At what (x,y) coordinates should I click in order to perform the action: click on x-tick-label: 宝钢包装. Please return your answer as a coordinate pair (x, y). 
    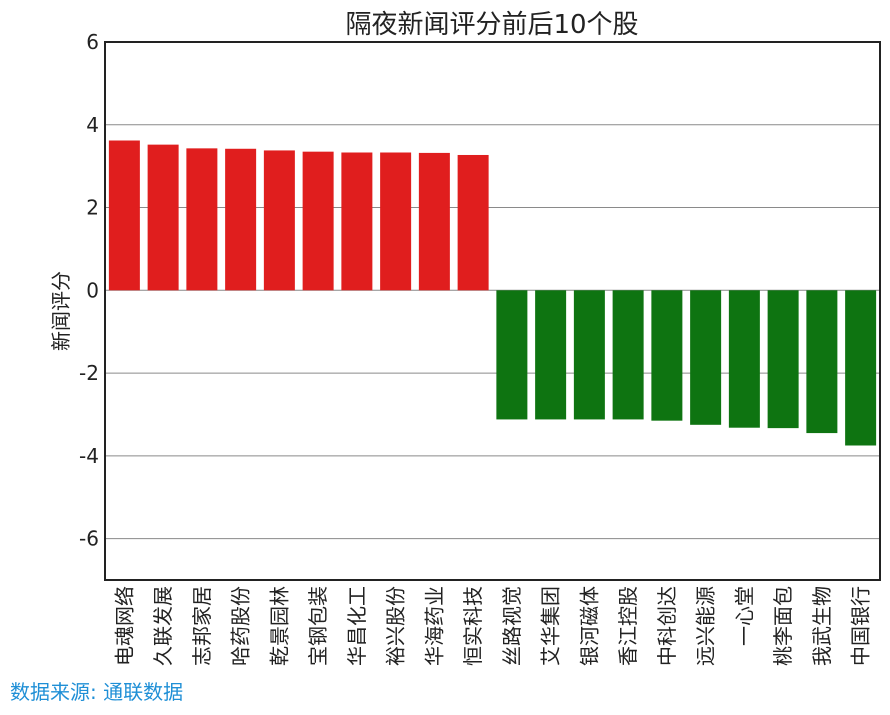
    Looking at the image, I should click on (318, 626).